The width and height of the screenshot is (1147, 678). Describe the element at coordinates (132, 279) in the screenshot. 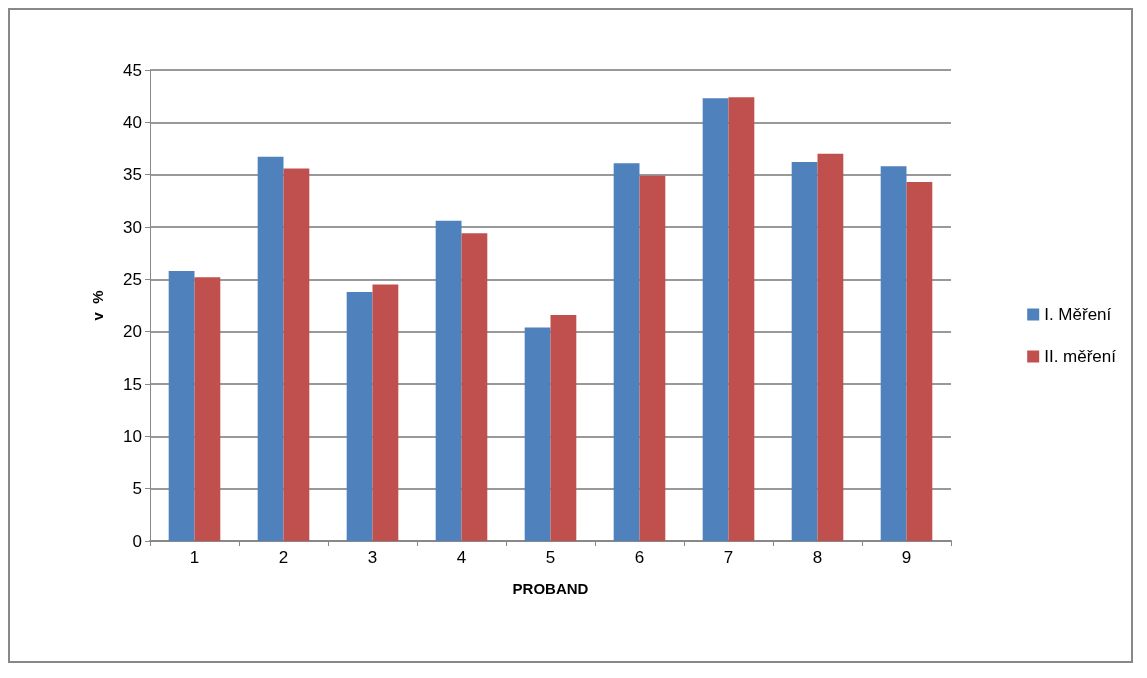

I see `y-tick-label: 25` at that location.